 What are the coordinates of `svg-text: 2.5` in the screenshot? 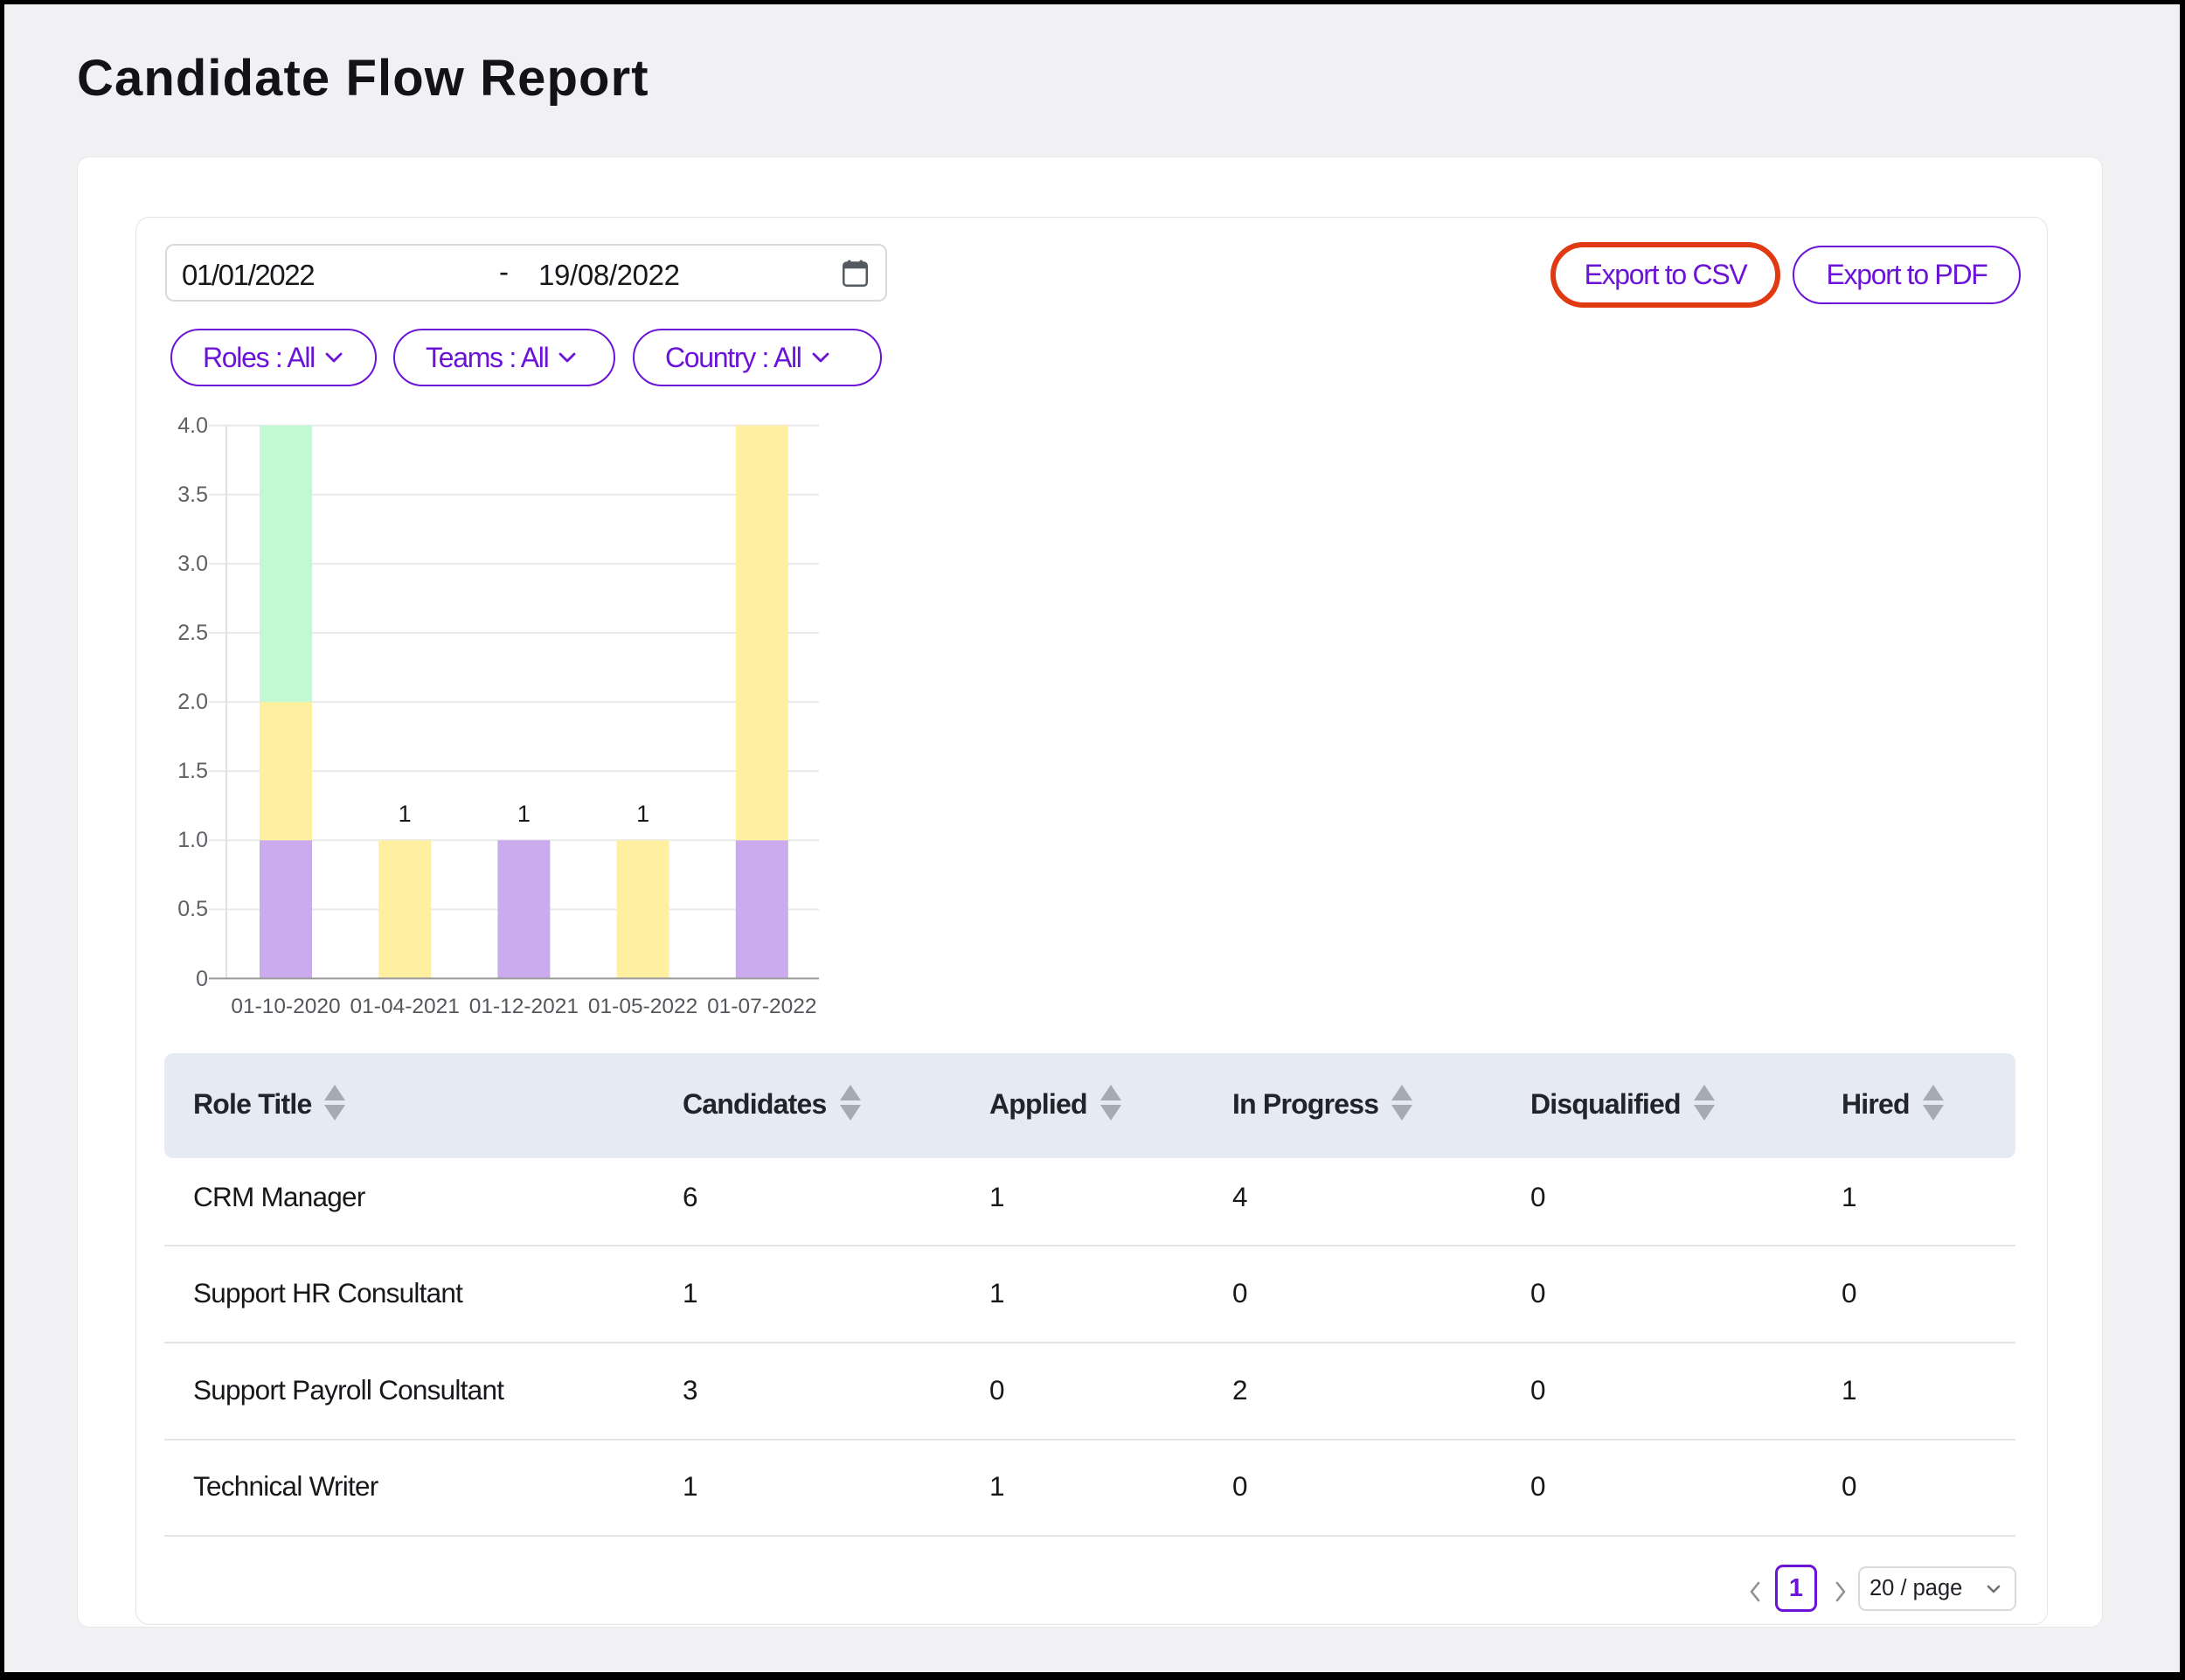 It's located at (192, 633).